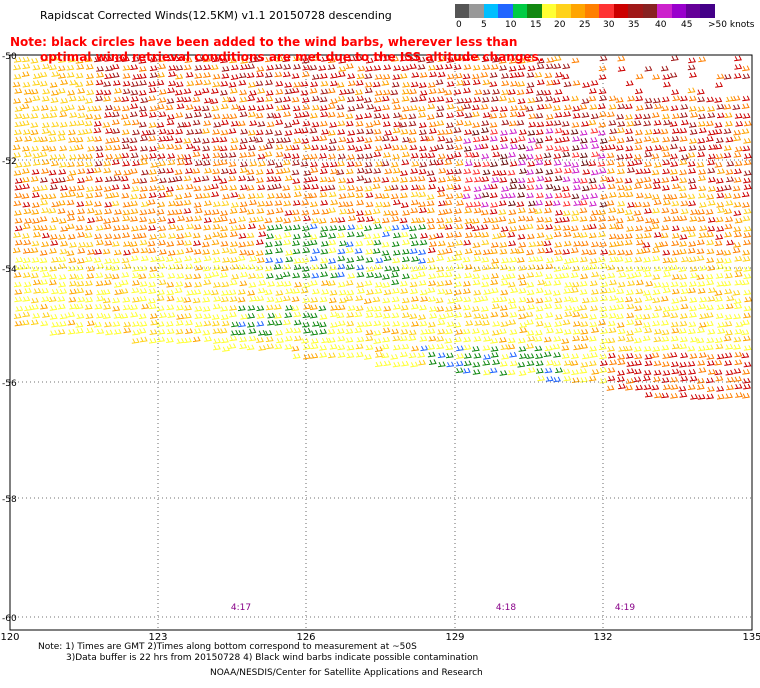 The height and width of the screenshot is (688, 760). I want to click on time-label: 4:18, so click(506, 608).